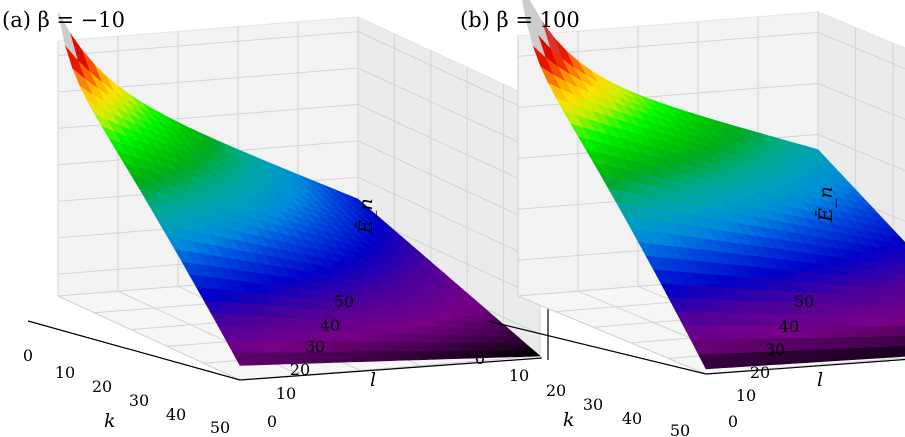 The height and width of the screenshot is (437, 905). I want to click on panel-title: (a) β = −10, so click(63, 20).